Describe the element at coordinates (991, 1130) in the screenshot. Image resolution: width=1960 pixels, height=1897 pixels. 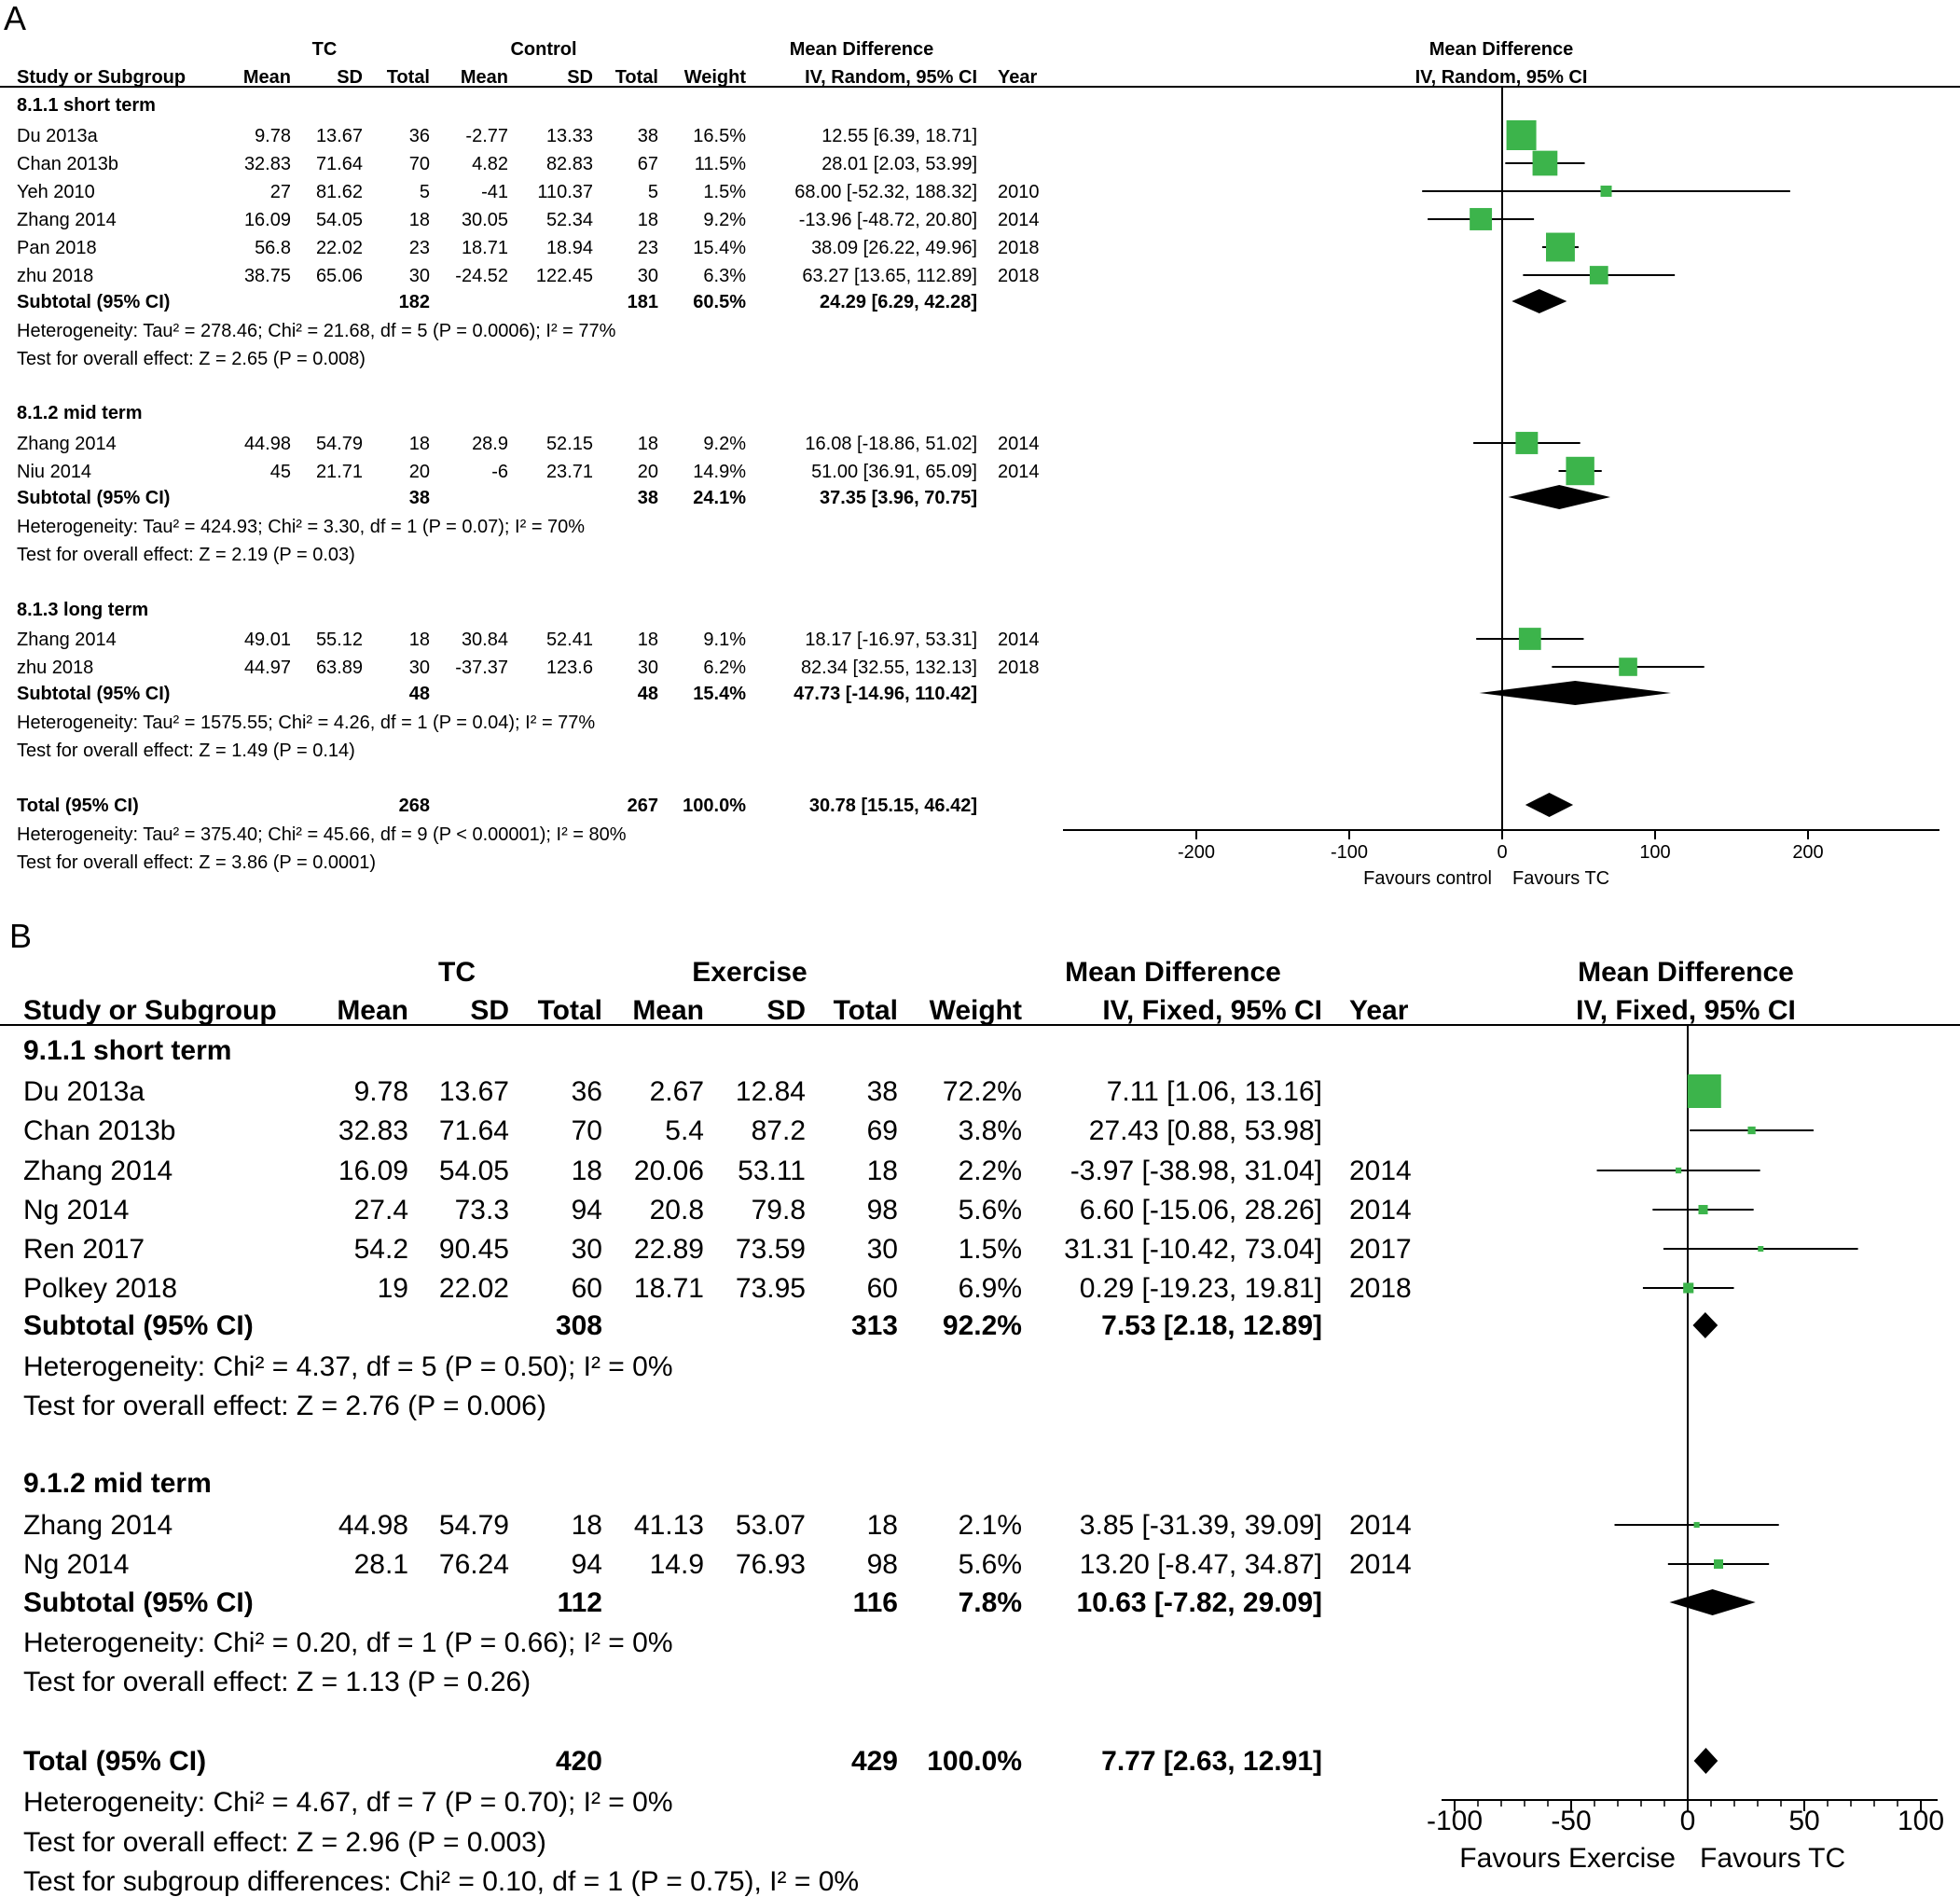
I see `table-cell: 3.8%` at that location.